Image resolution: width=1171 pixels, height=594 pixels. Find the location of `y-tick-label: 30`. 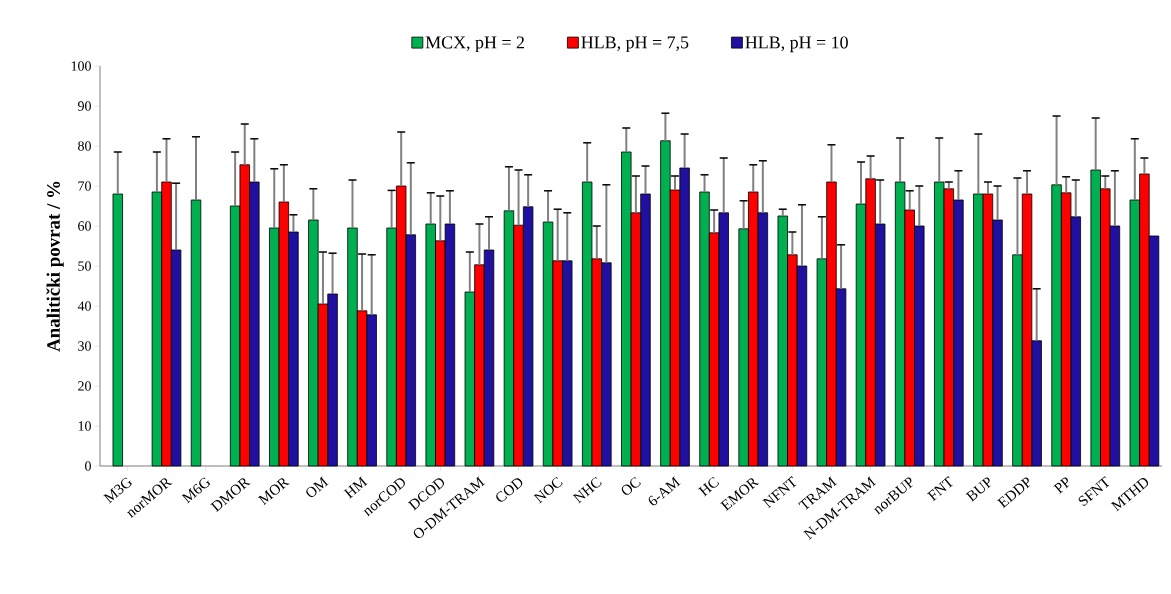

y-tick-label: 30 is located at coordinates (84, 346).